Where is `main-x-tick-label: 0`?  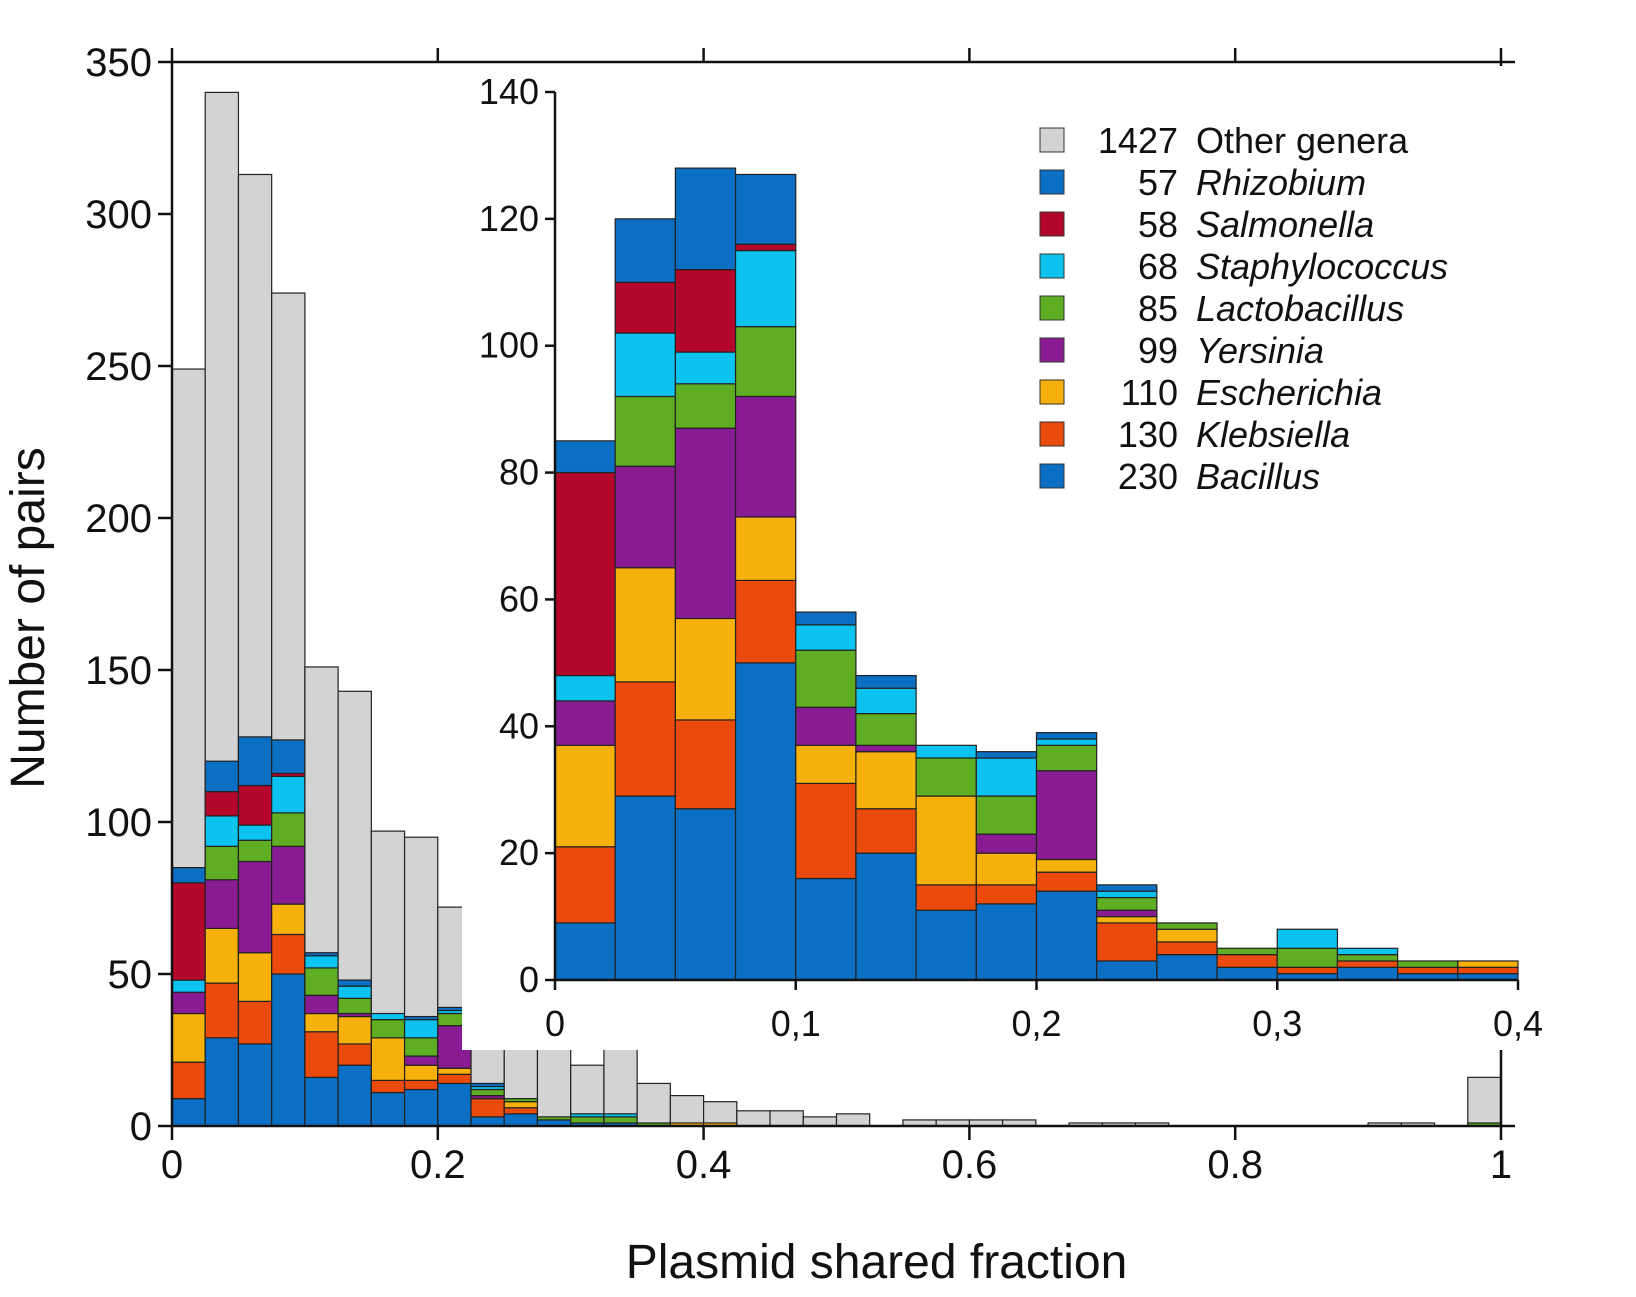 main-x-tick-label: 0 is located at coordinates (172, 1165).